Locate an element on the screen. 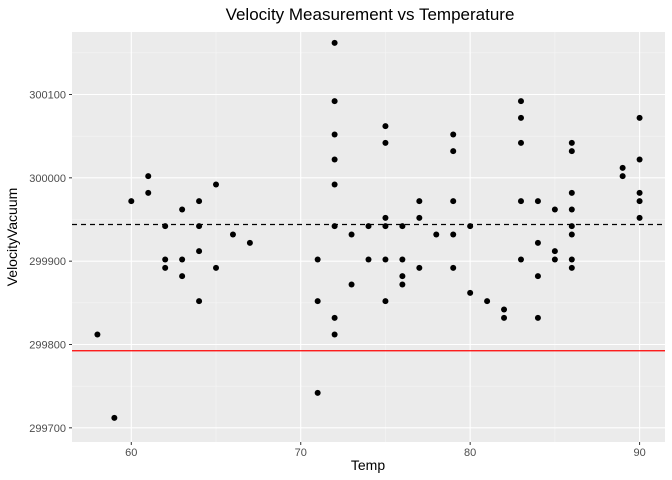  x-tick-label: 70 is located at coordinates (301, 453).